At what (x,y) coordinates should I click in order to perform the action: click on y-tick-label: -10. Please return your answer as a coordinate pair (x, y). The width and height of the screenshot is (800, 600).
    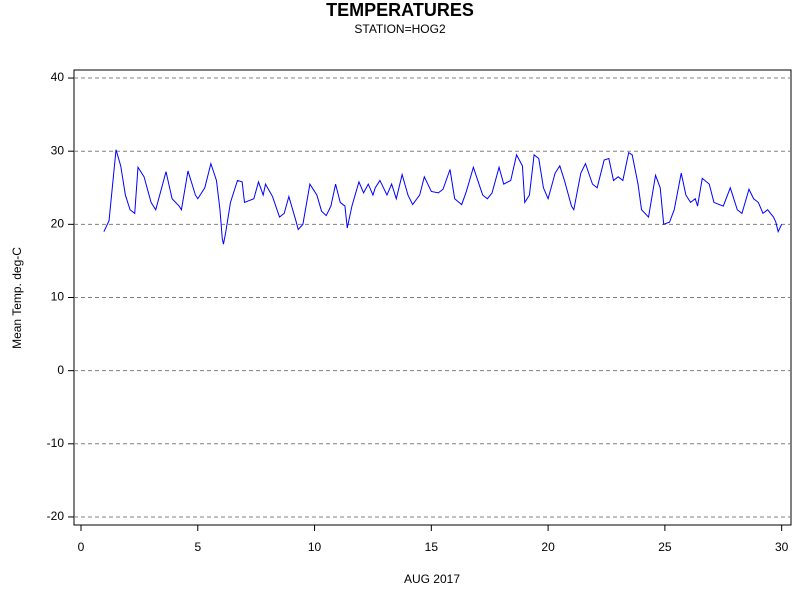
    Looking at the image, I should click on (56, 443).